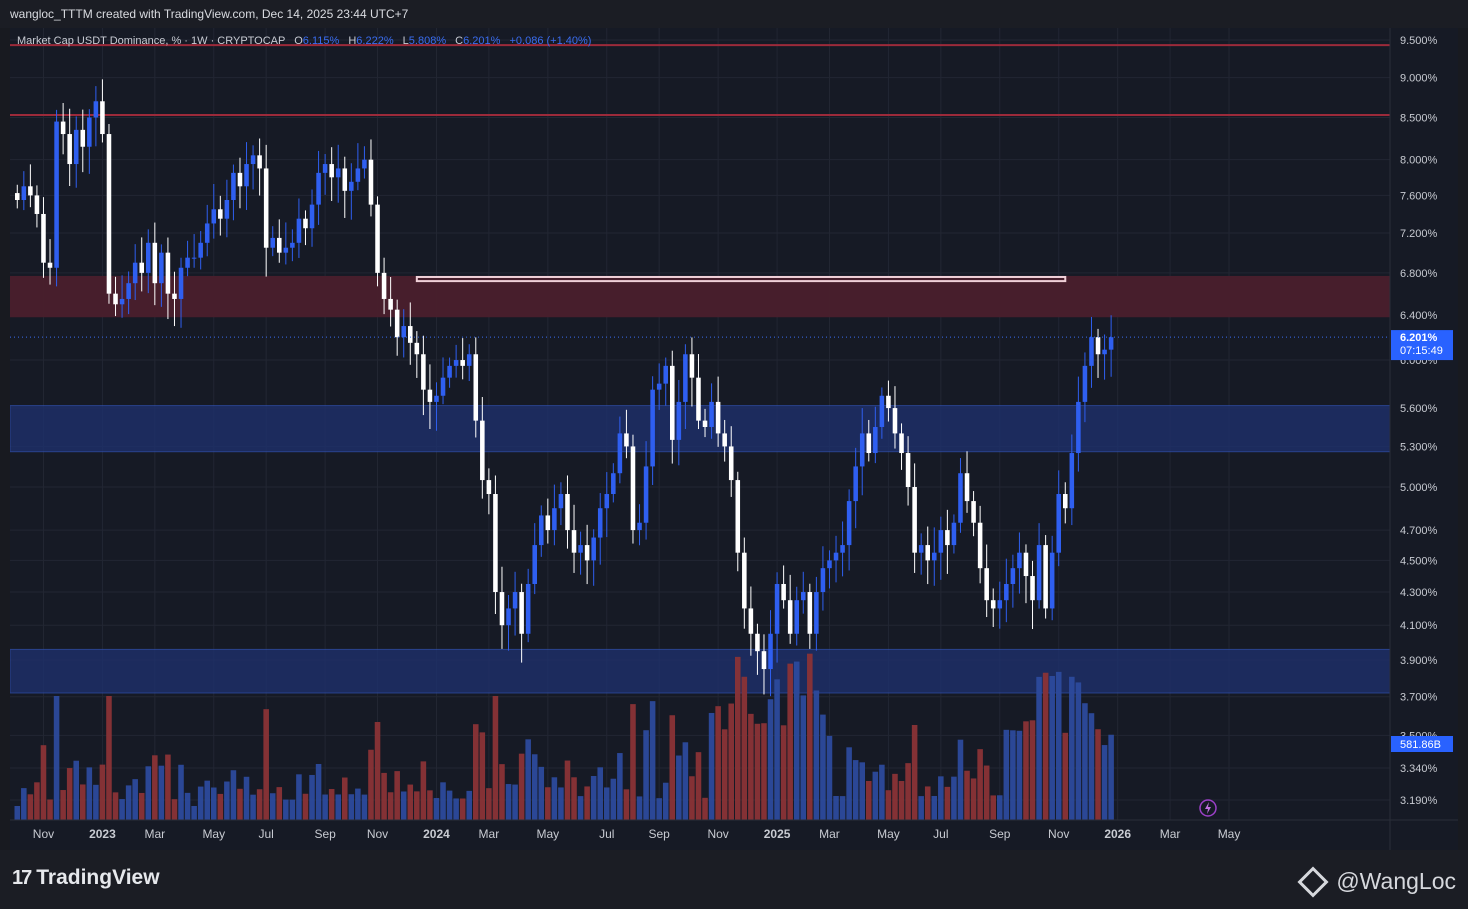 The image size is (1468, 909). Describe the element at coordinates (352, 41) in the screenshot. I see `high-label: H` at that location.